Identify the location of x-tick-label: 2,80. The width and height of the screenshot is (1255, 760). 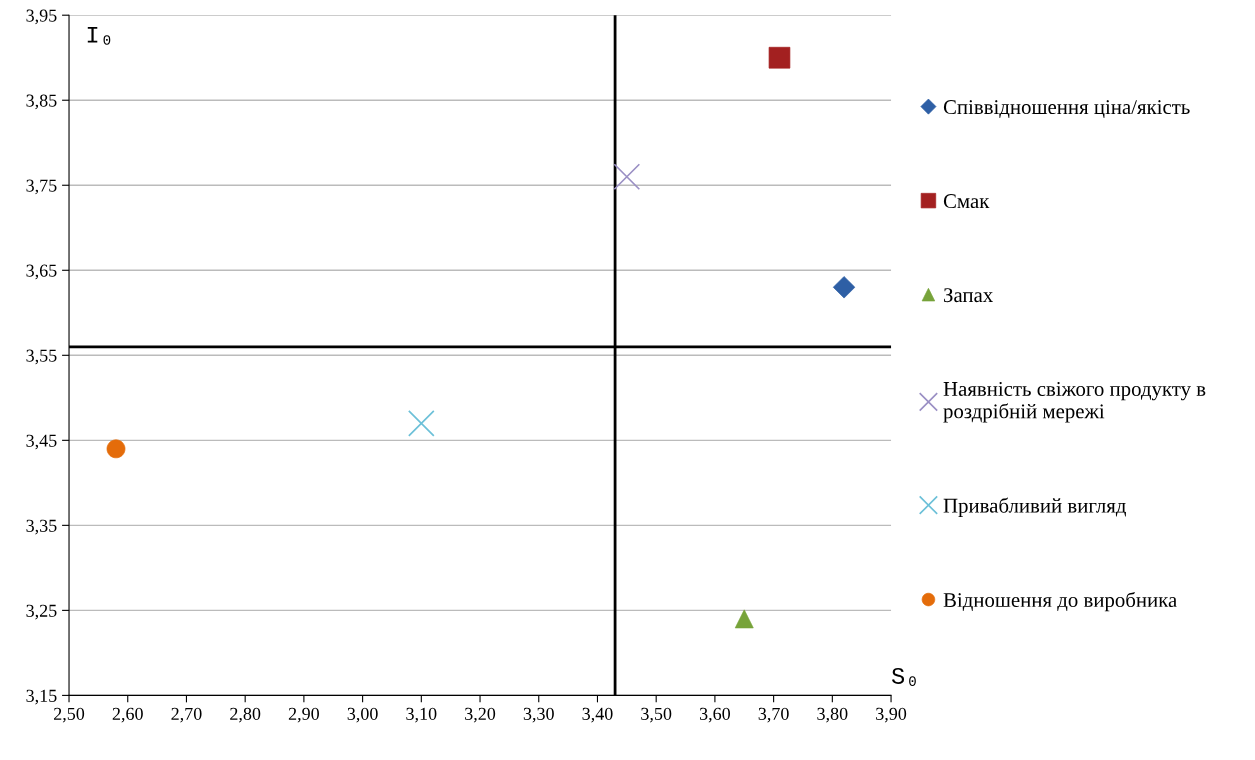
(245, 715).